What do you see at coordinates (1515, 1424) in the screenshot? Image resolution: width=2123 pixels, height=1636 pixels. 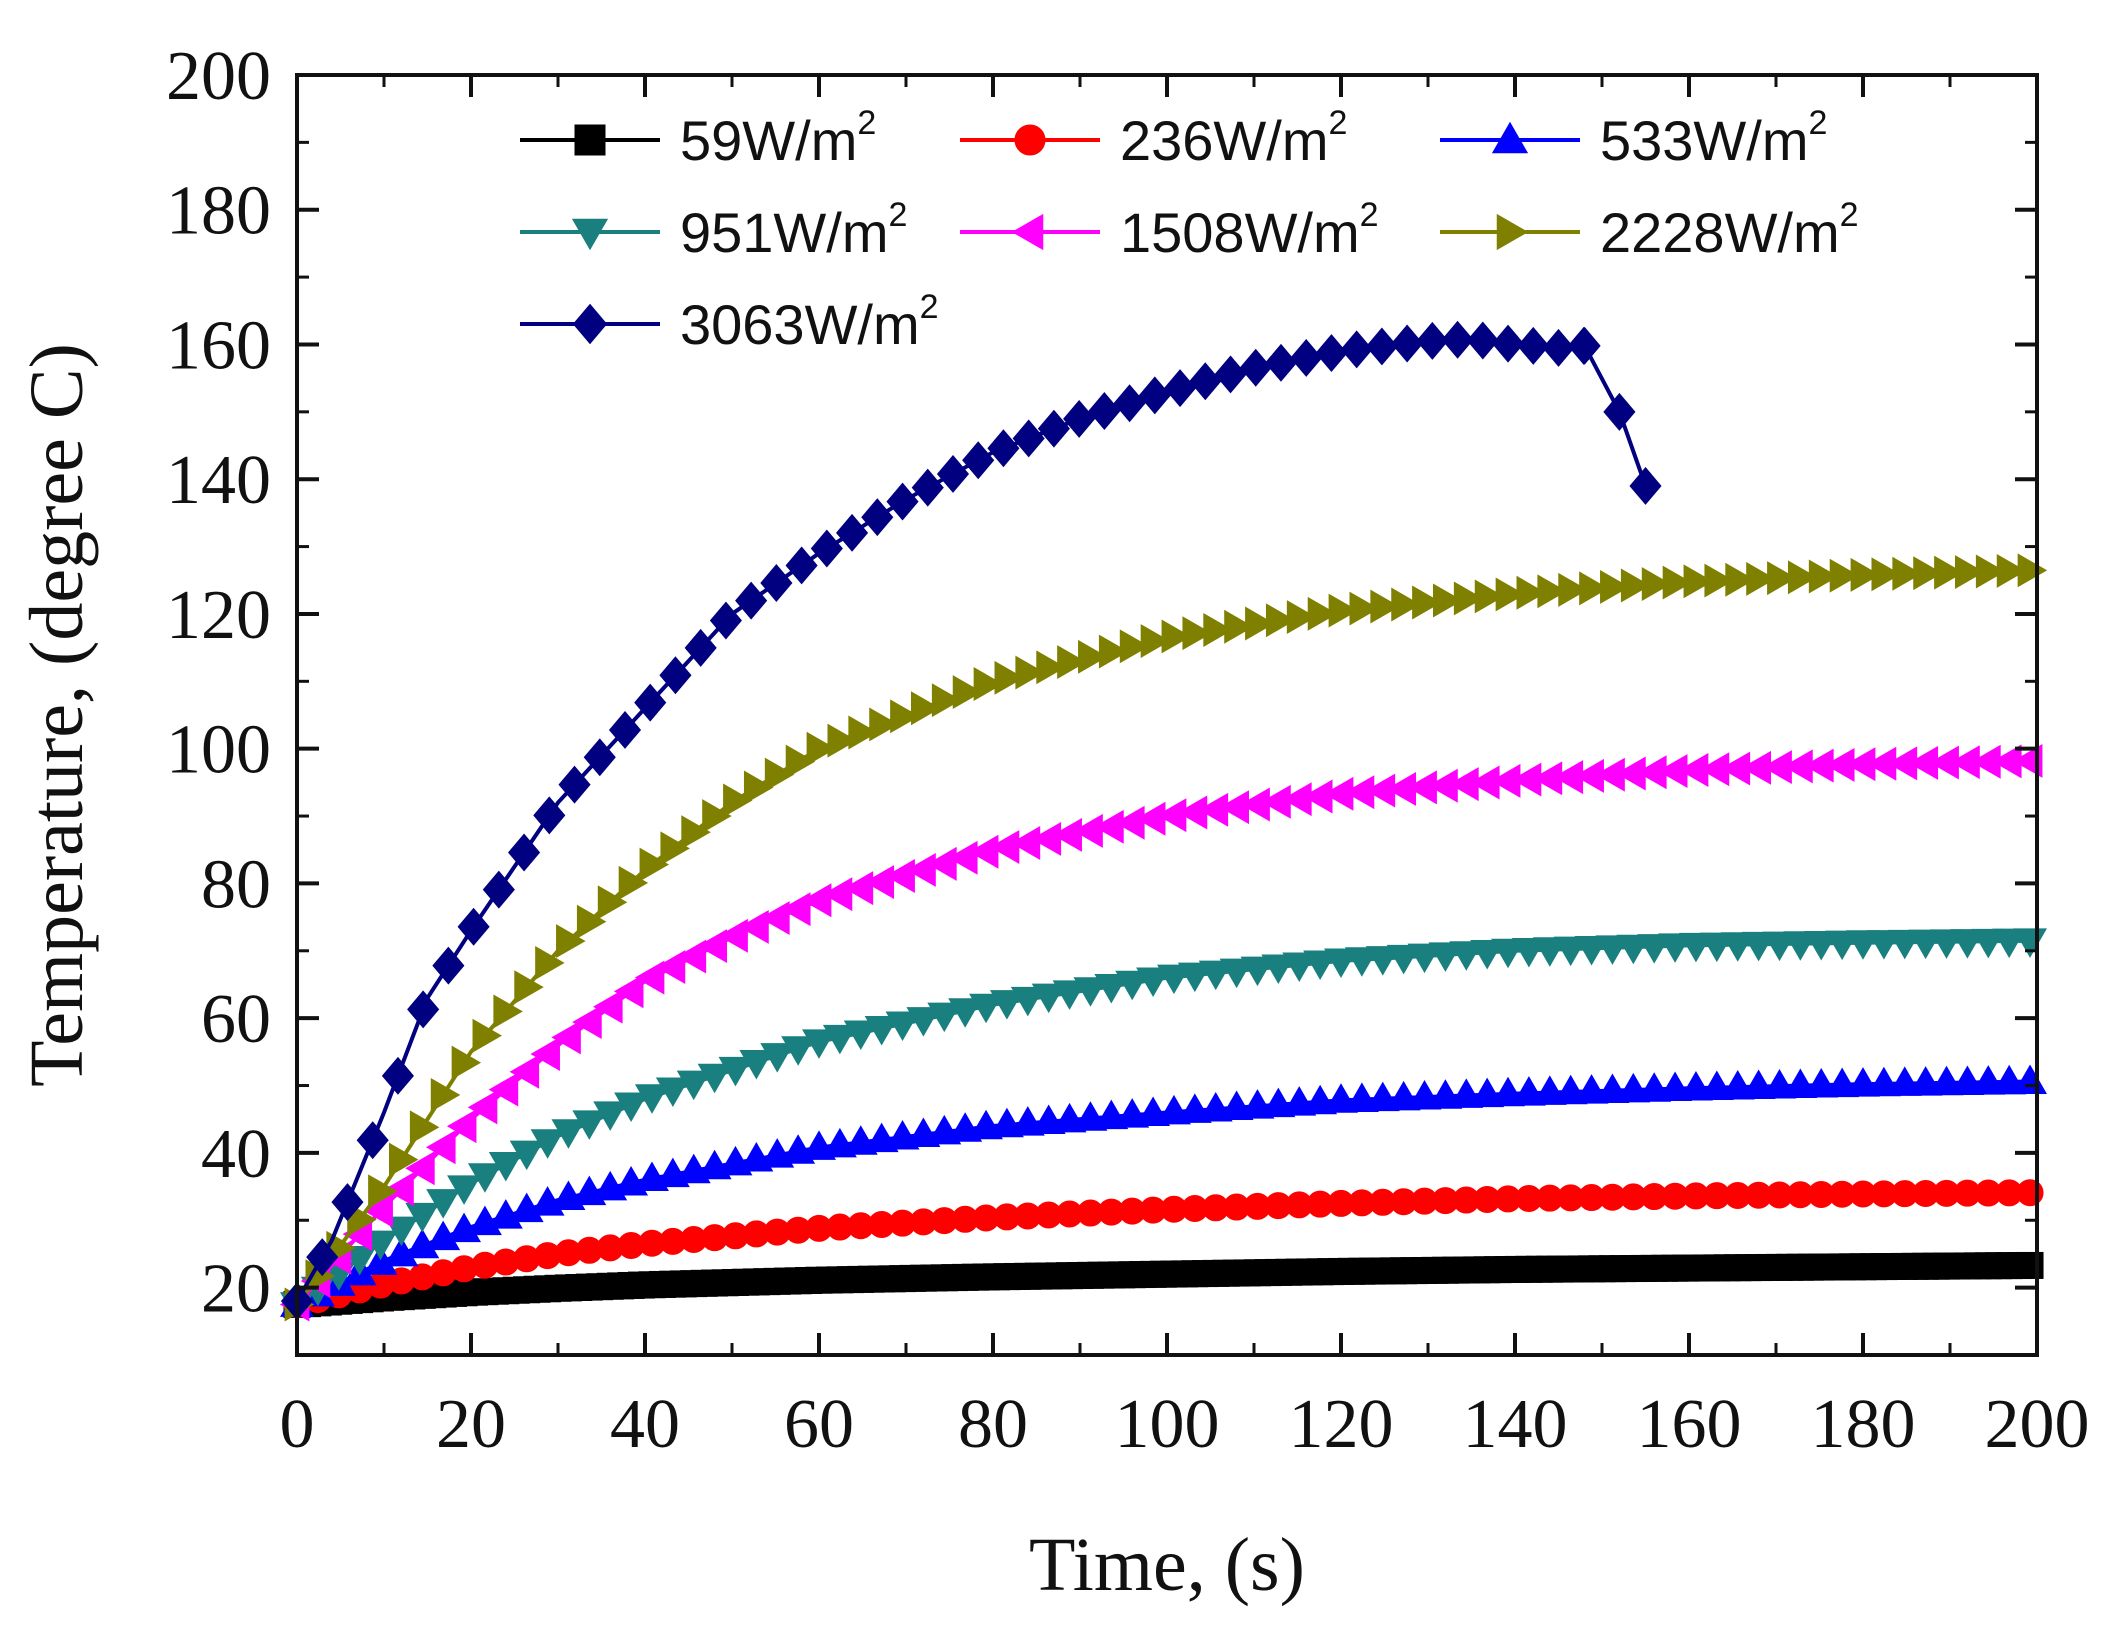 I see `x-tick-label: 140` at bounding box center [1515, 1424].